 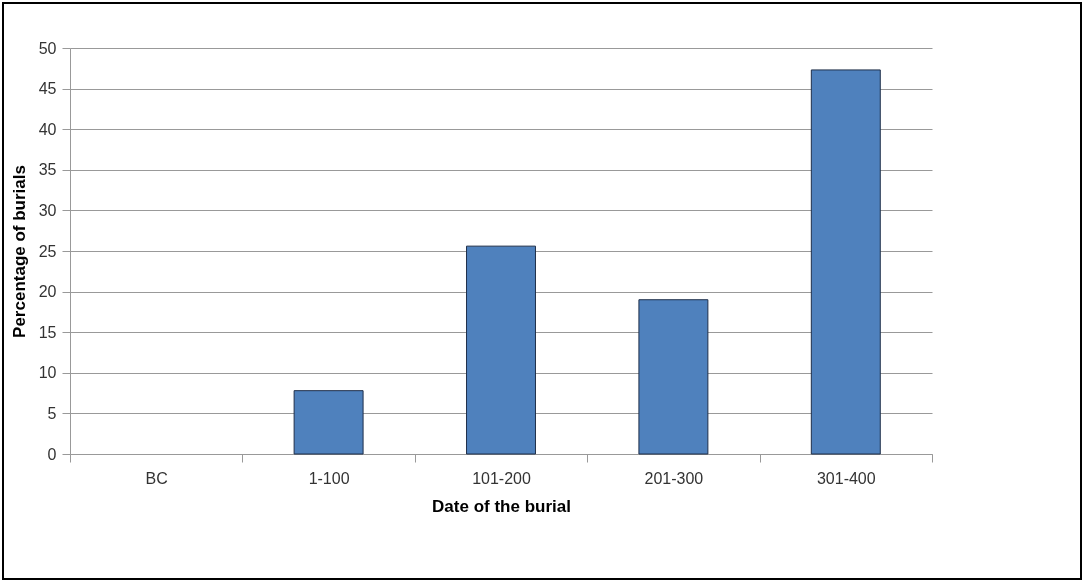 I want to click on x-tick-label: 101-200, so click(x=501, y=478).